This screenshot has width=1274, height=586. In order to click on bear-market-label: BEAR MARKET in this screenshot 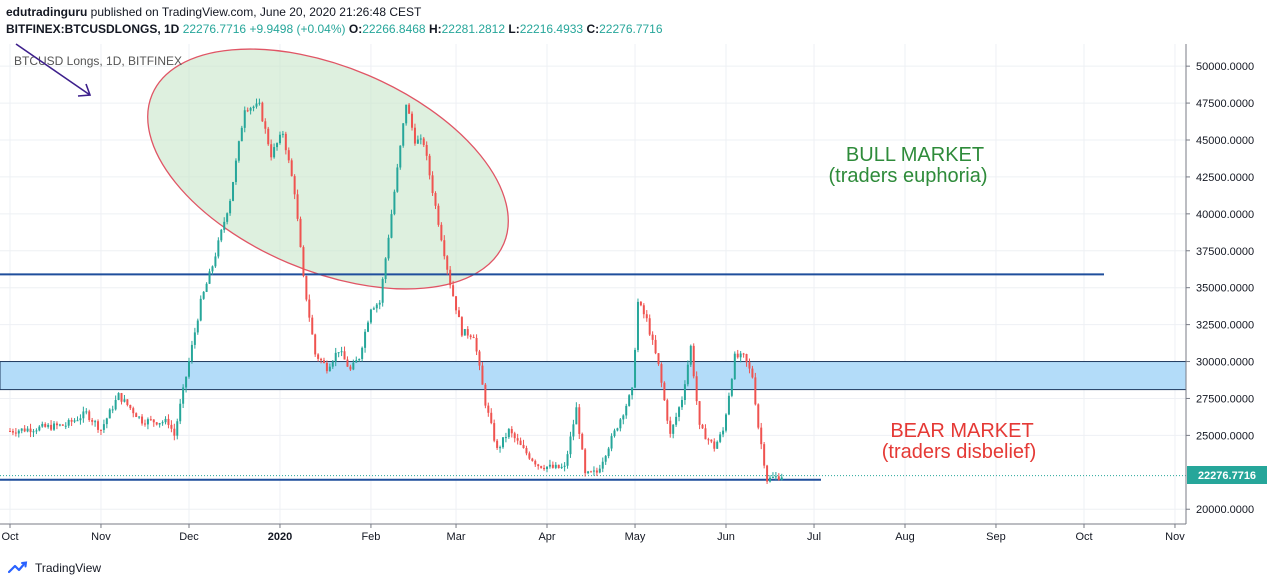, I will do `click(961, 431)`.